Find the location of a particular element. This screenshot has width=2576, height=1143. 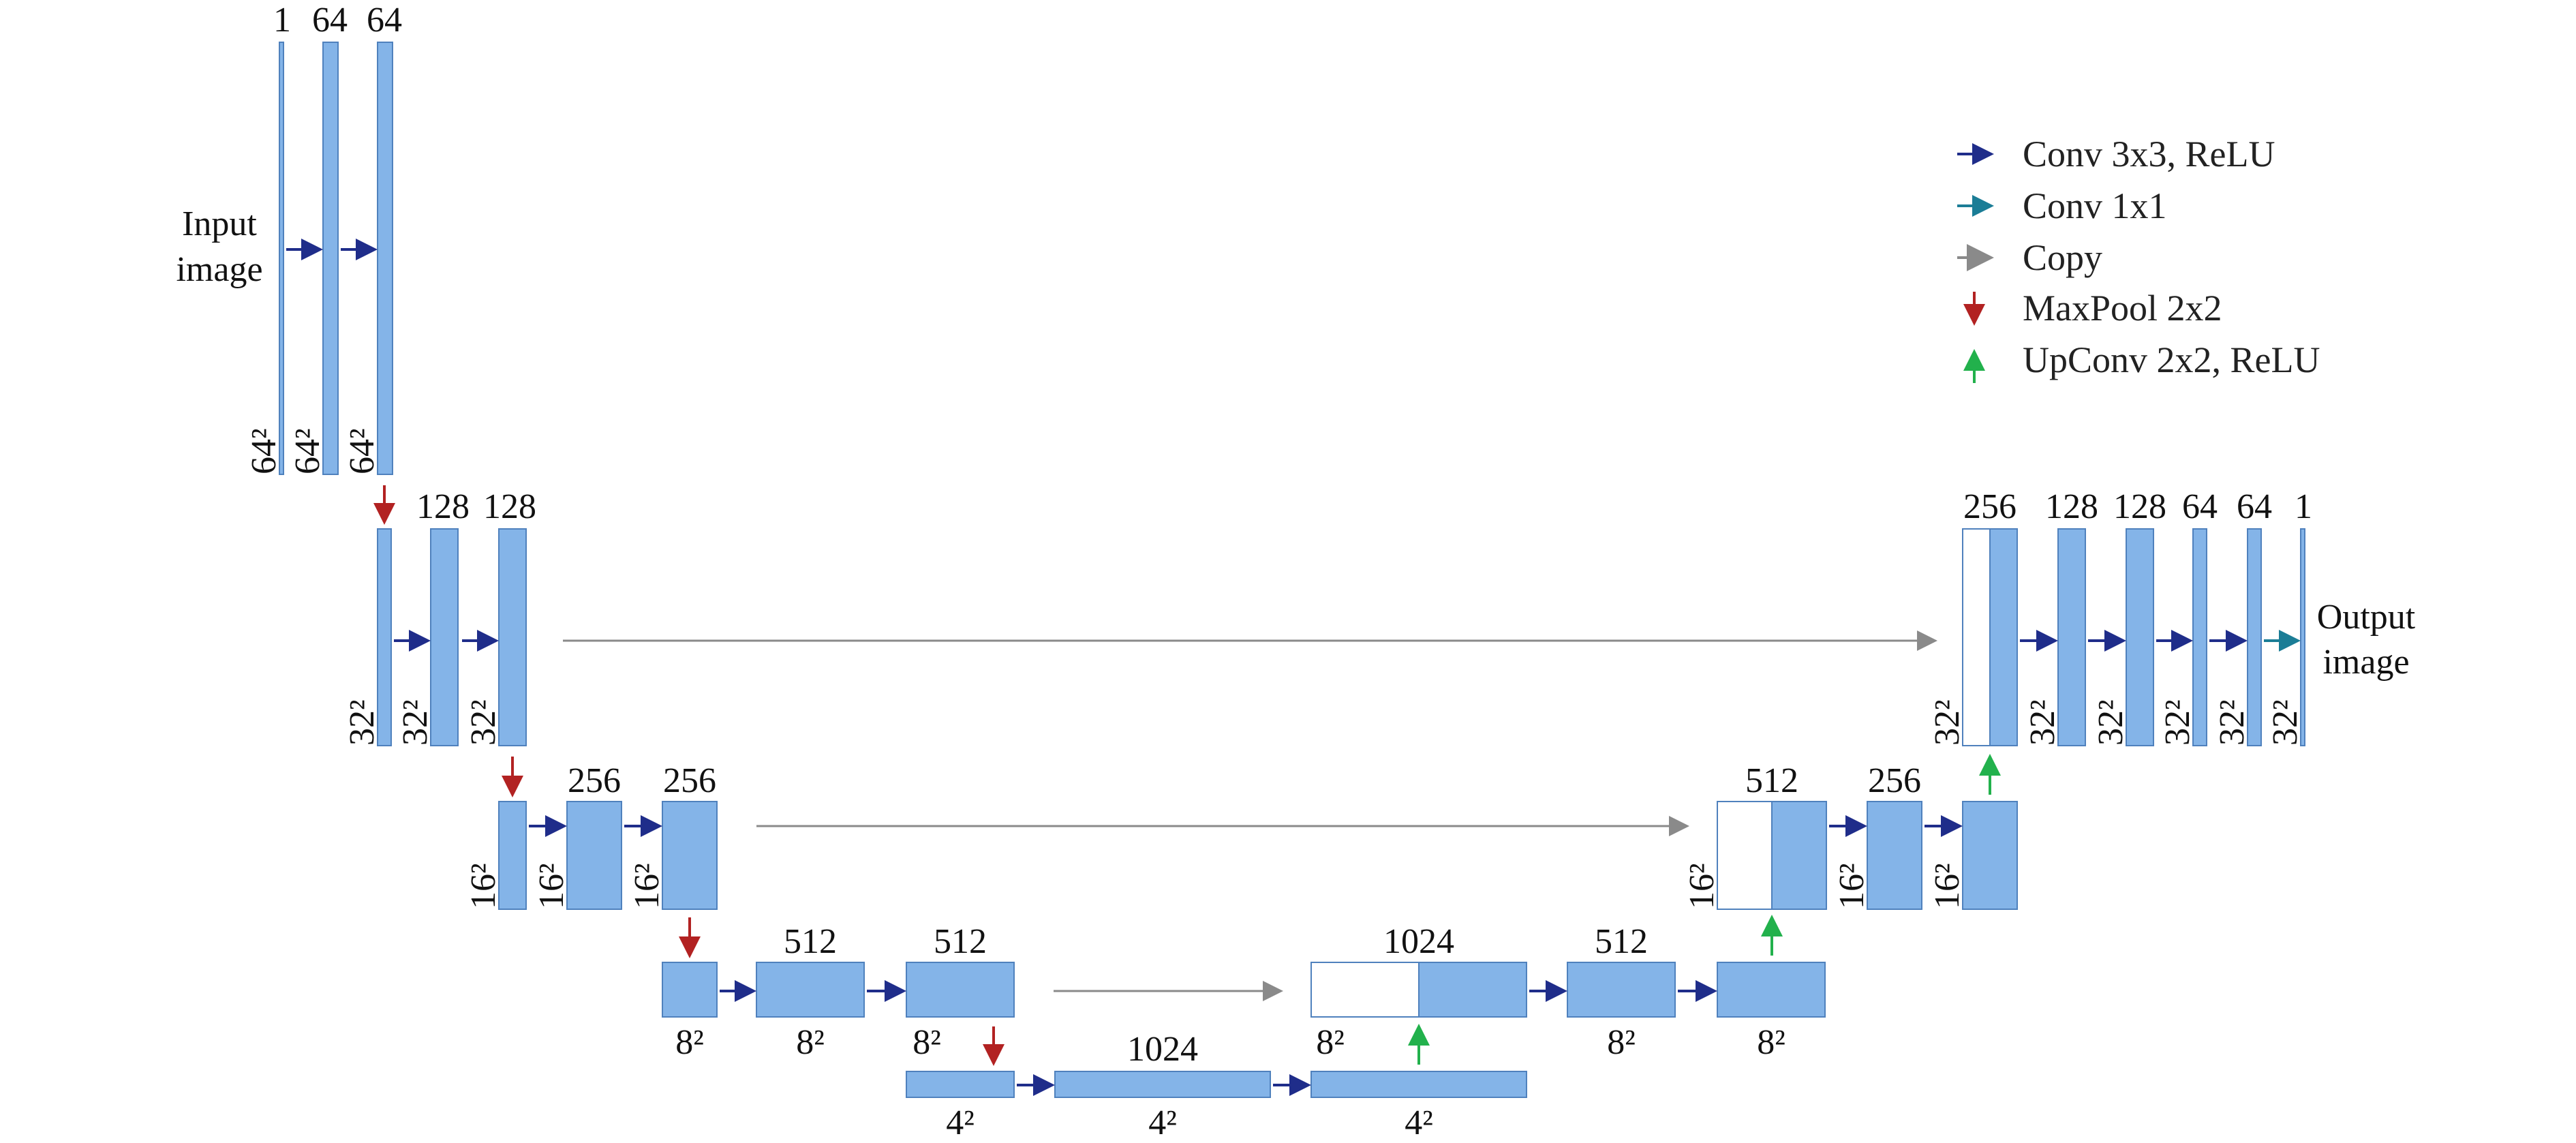

output-label-line-1: Output is located at coordinates (2366, 617).